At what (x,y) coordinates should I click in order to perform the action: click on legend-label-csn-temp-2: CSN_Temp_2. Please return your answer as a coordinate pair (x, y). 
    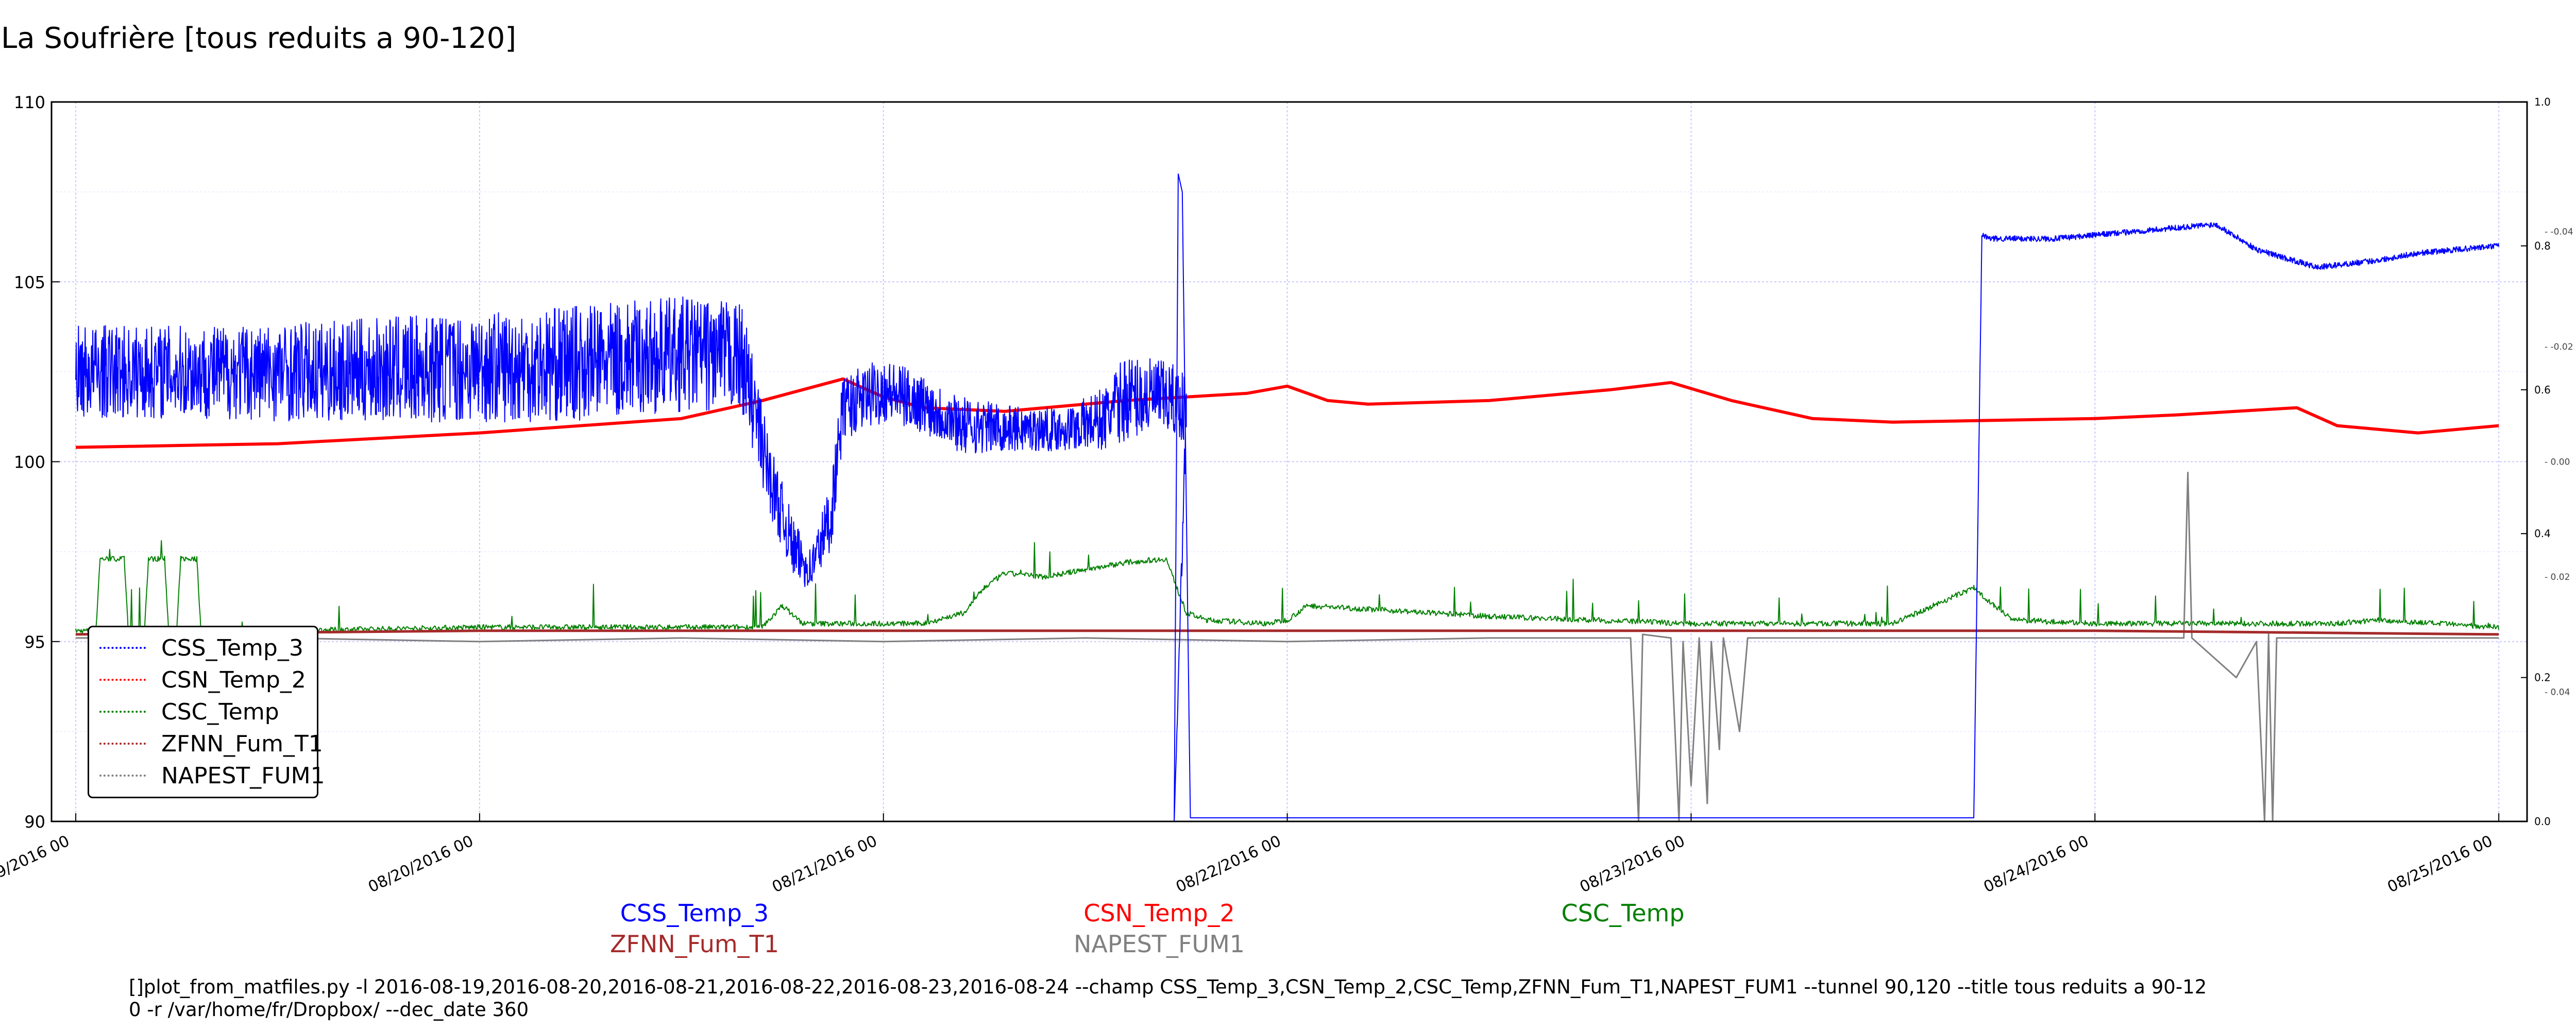
    Looking at the image, I should click on (233, 679).